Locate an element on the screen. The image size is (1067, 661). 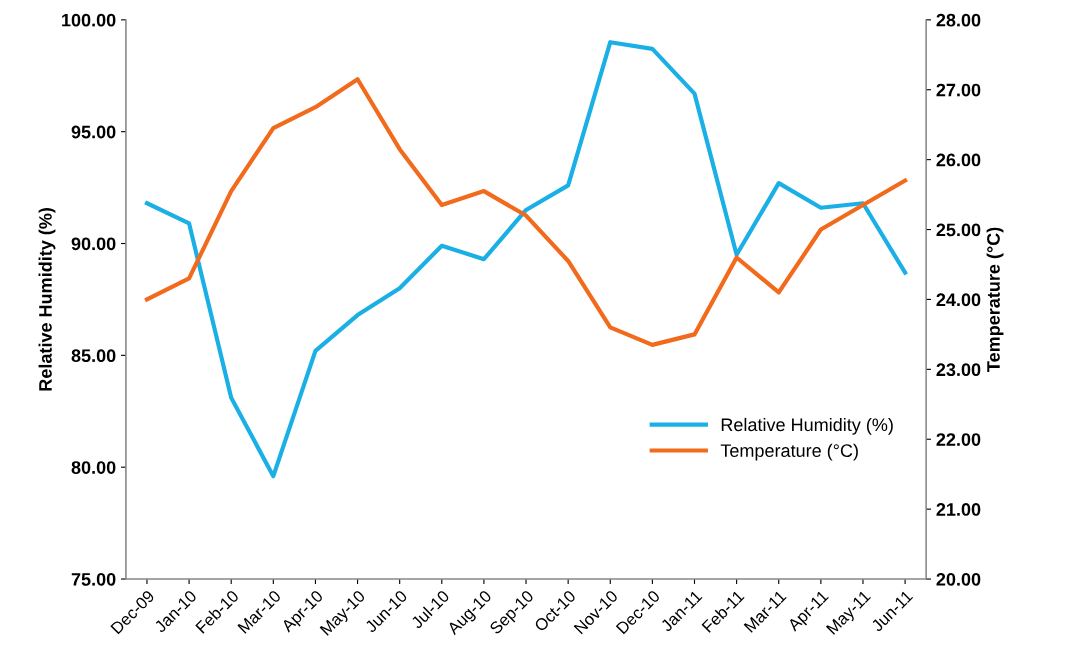
y2-tick-label: 25.00 is located at coordinates (958, 230).